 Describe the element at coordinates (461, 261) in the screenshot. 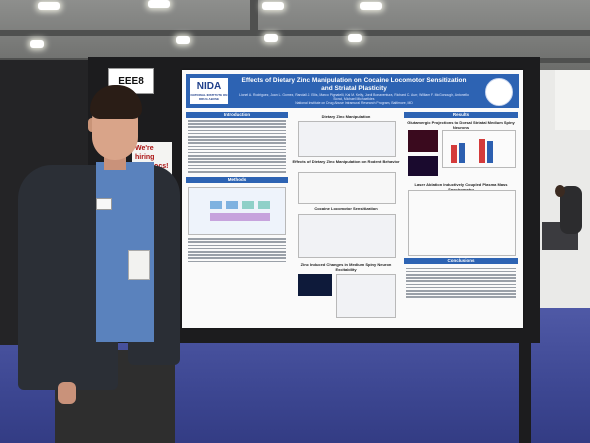

I see `section-conclusions: Conclusions` at that location.